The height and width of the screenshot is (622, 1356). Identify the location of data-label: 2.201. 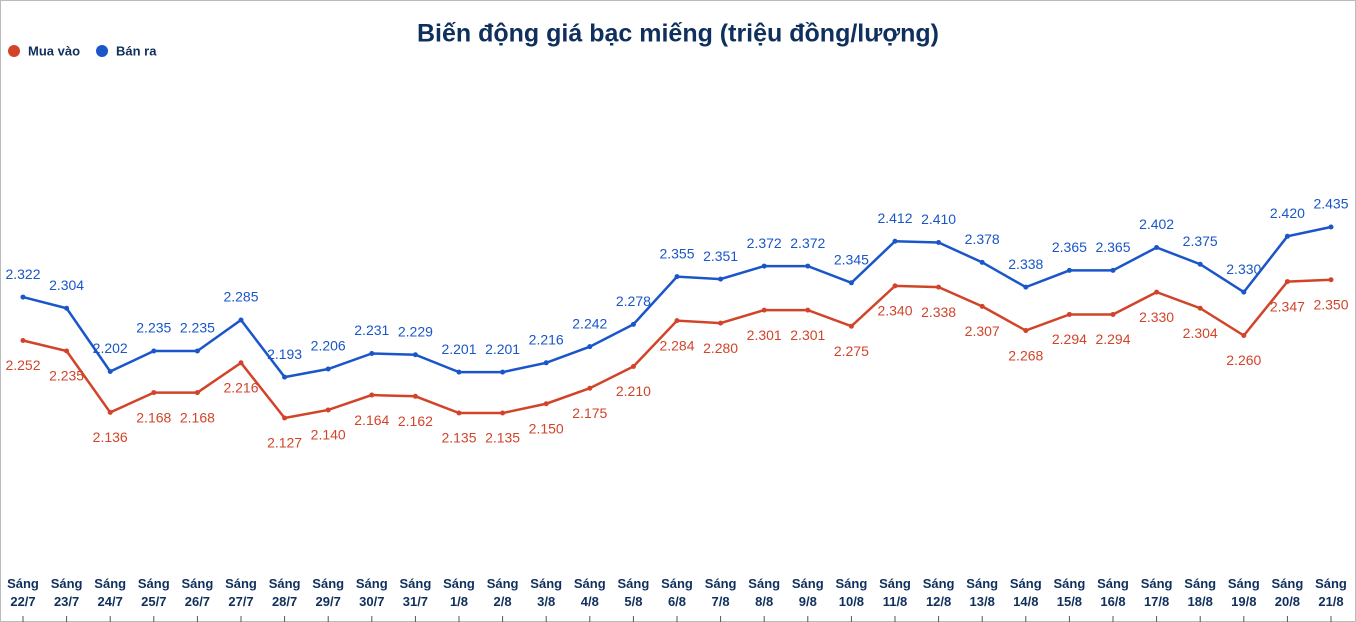
(502, 349).